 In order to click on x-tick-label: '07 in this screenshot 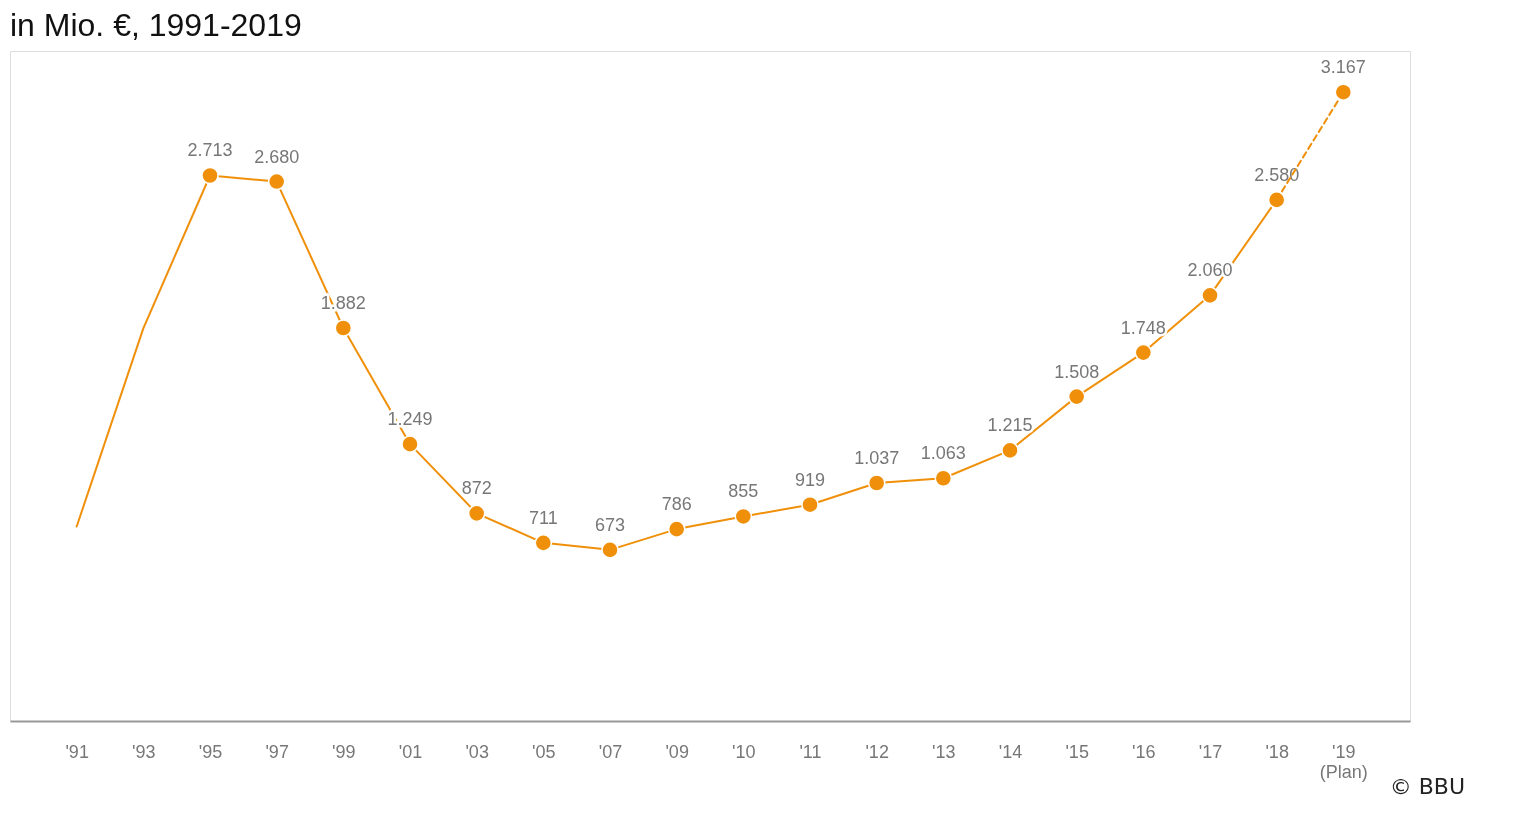, I will do `click(610, 751)`.